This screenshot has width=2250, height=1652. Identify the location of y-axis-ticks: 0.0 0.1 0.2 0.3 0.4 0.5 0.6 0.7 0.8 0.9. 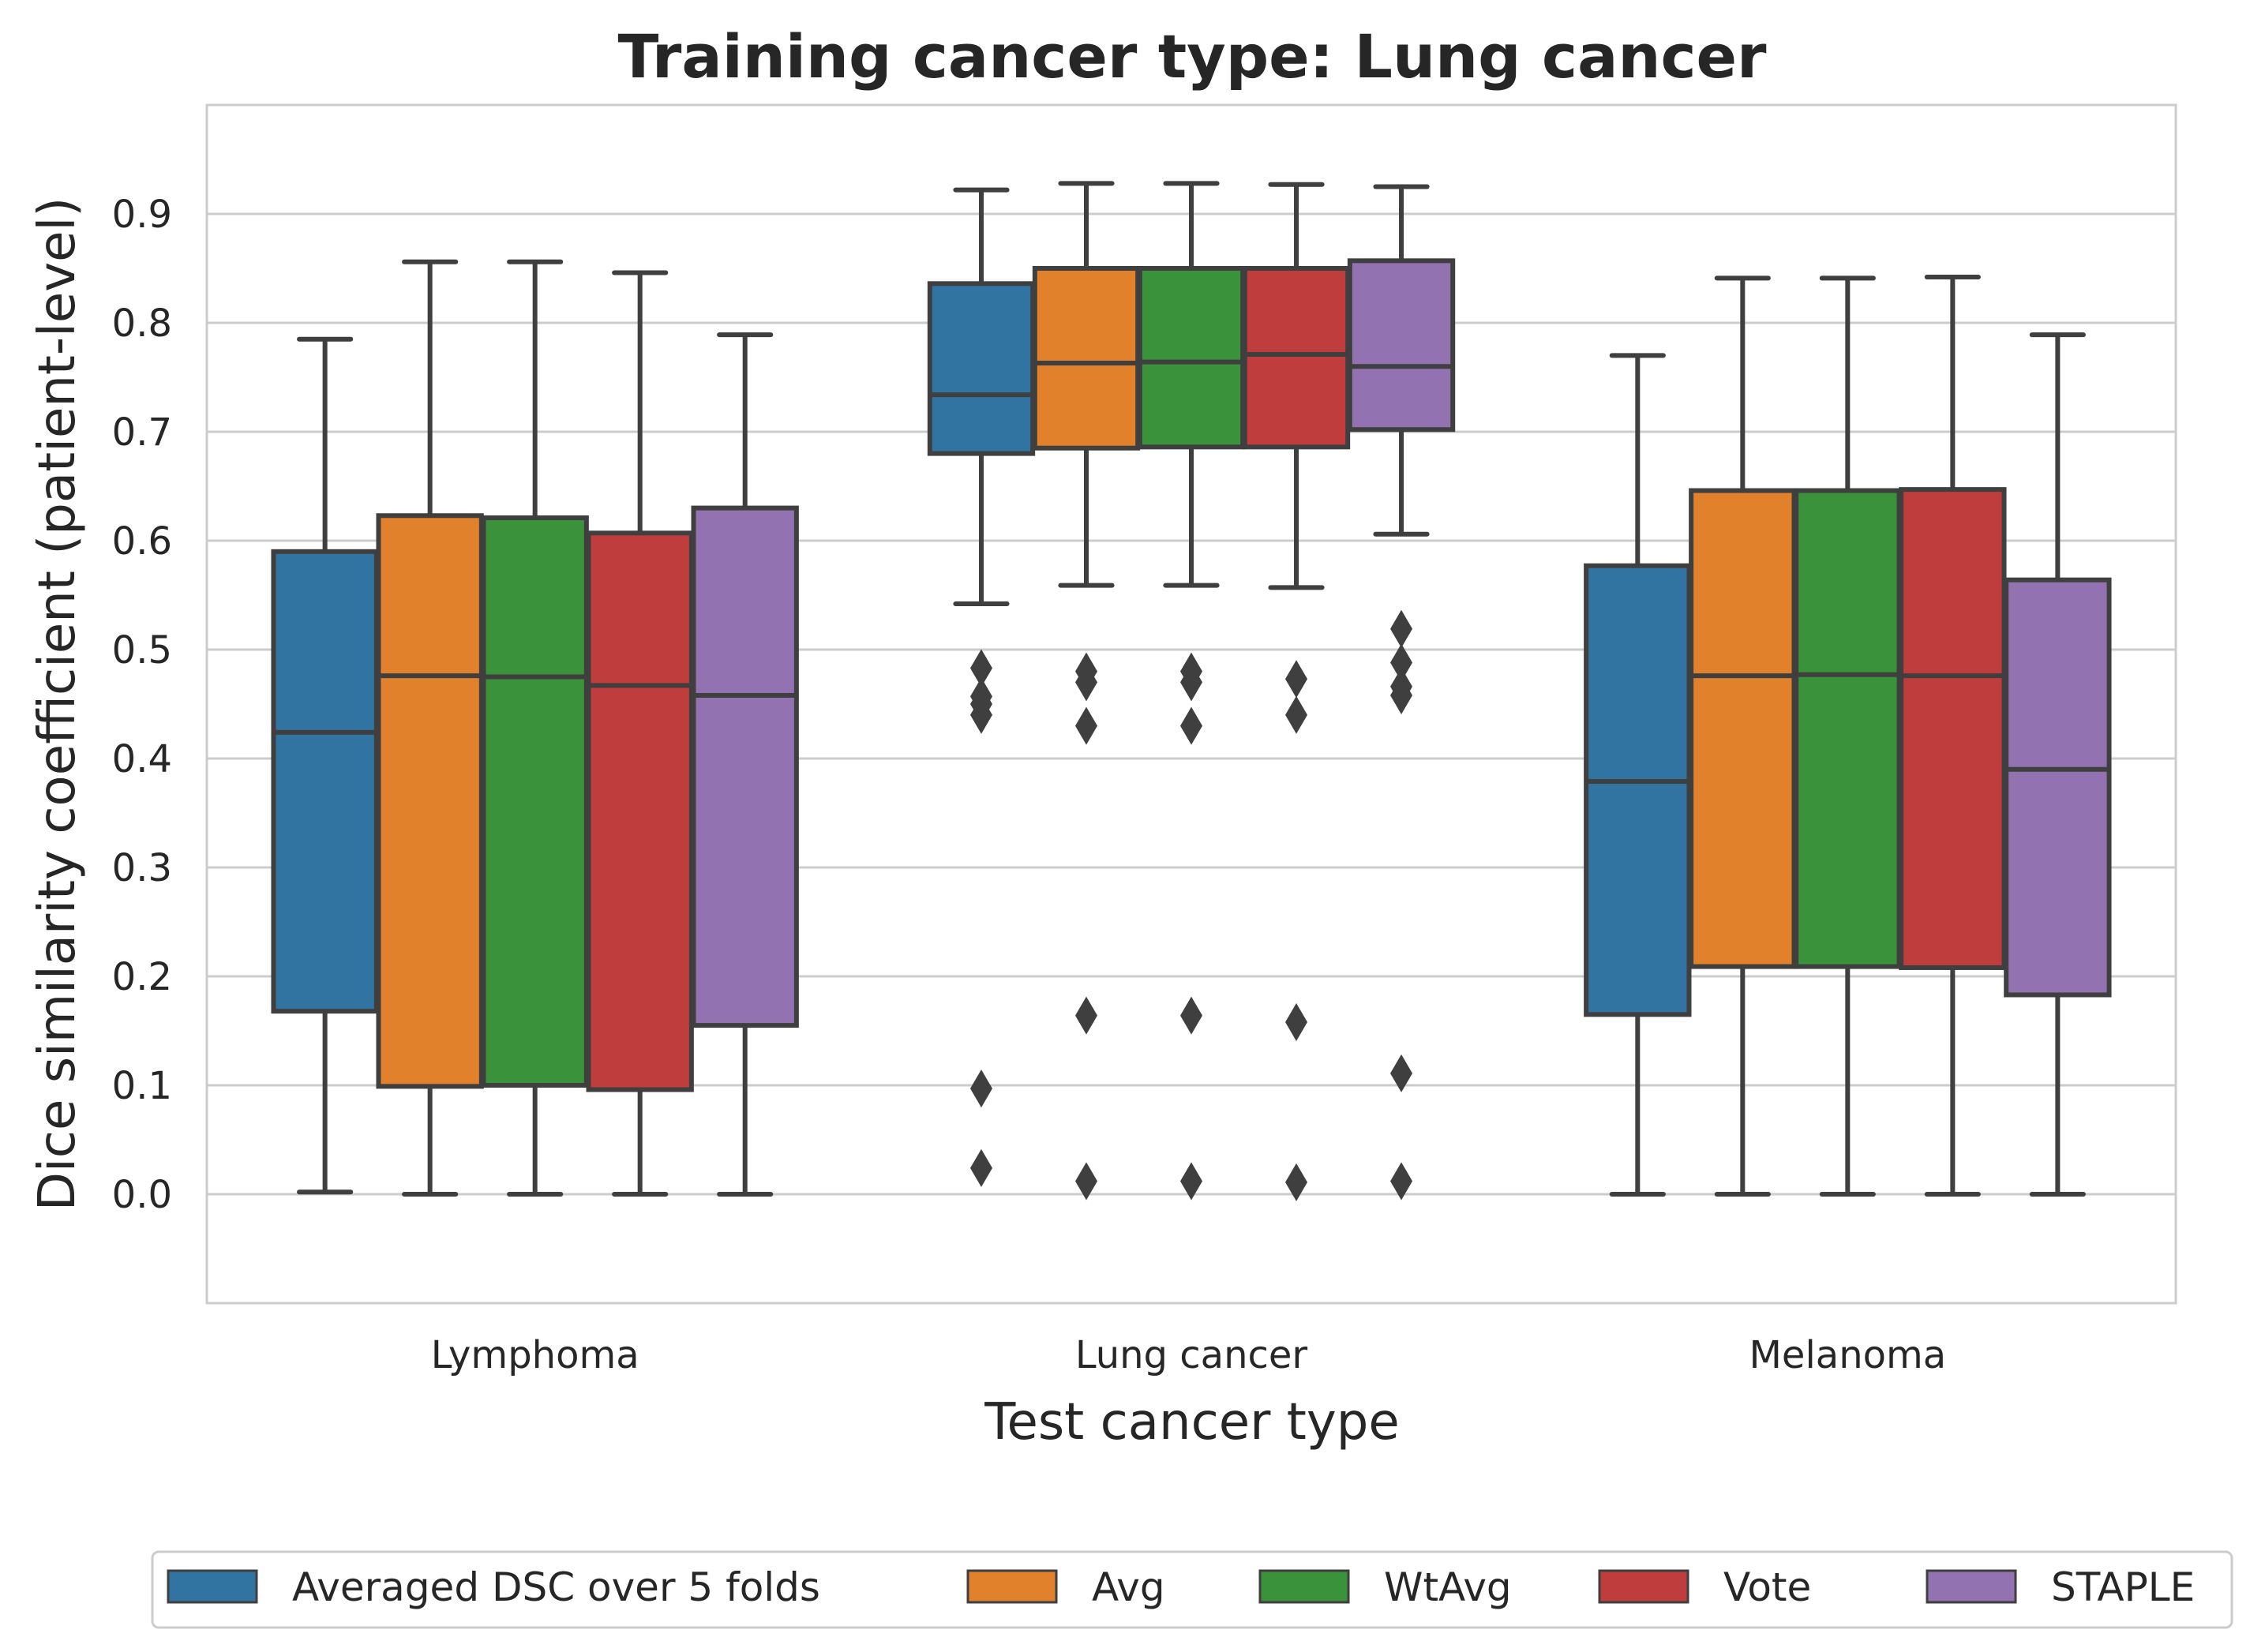
(142, 705).